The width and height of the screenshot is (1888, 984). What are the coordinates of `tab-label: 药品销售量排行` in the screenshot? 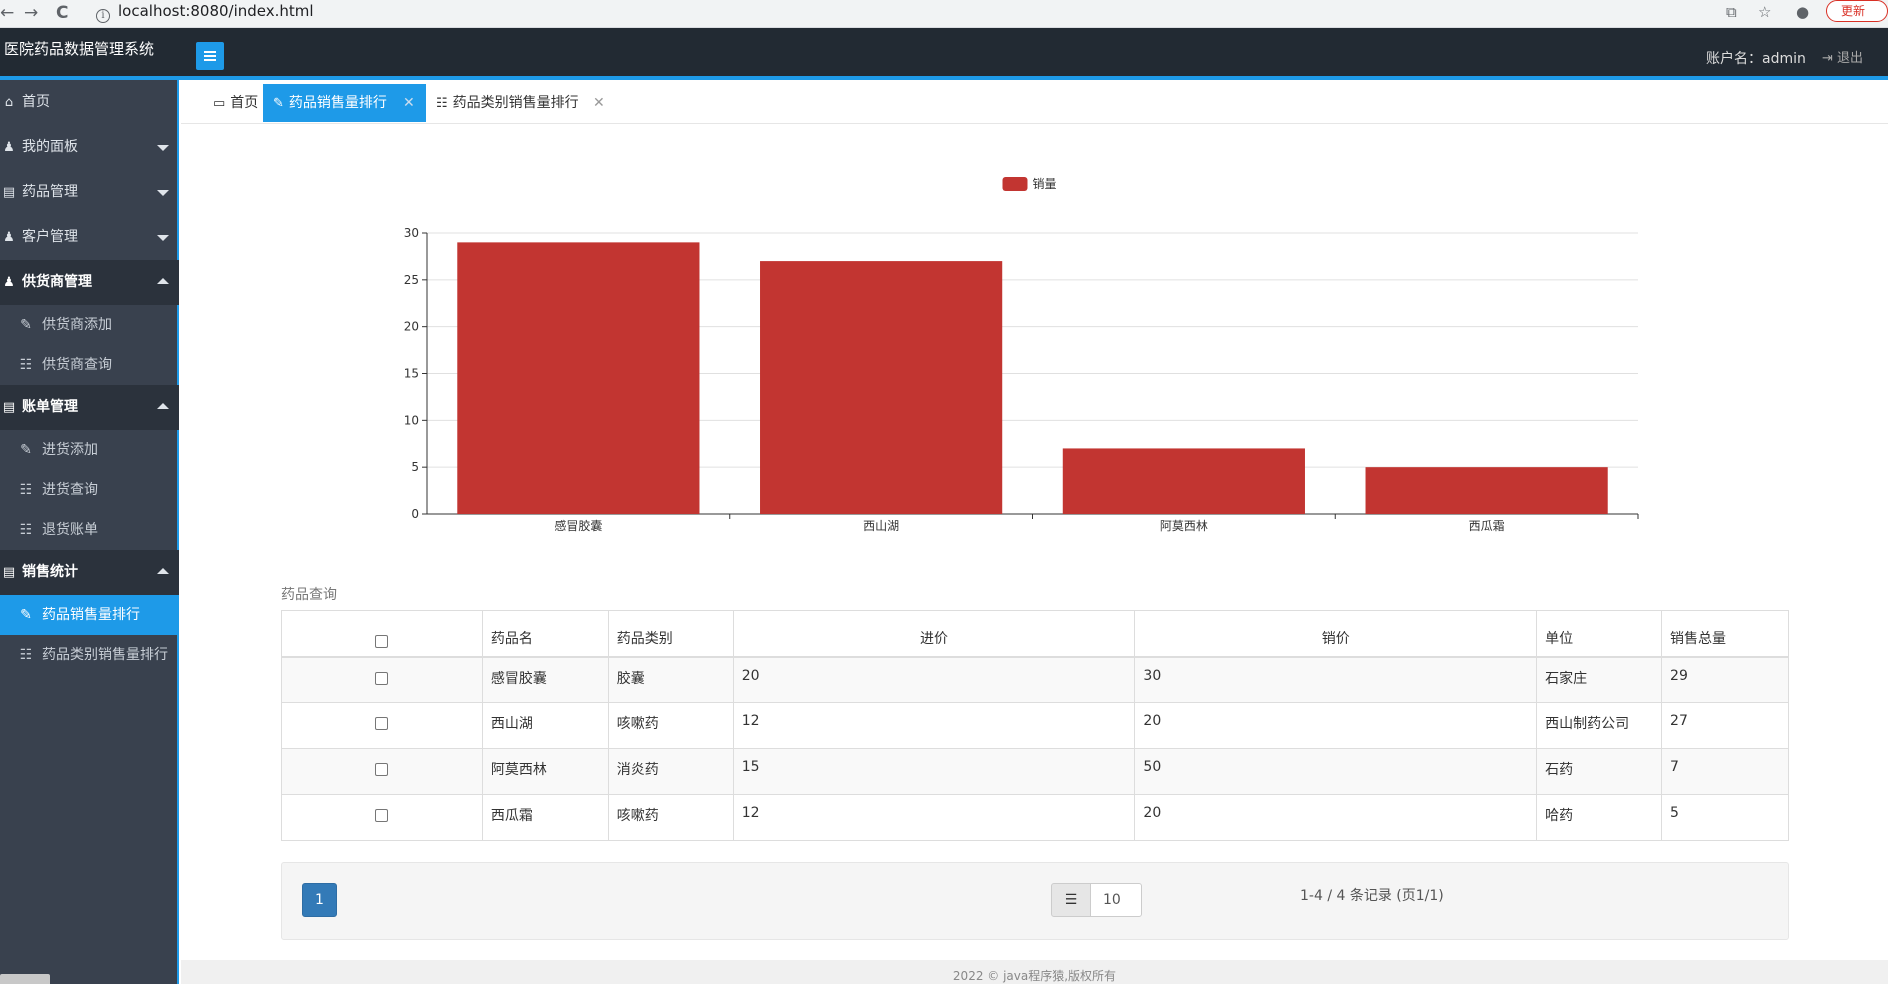 It's located at (337, 103).